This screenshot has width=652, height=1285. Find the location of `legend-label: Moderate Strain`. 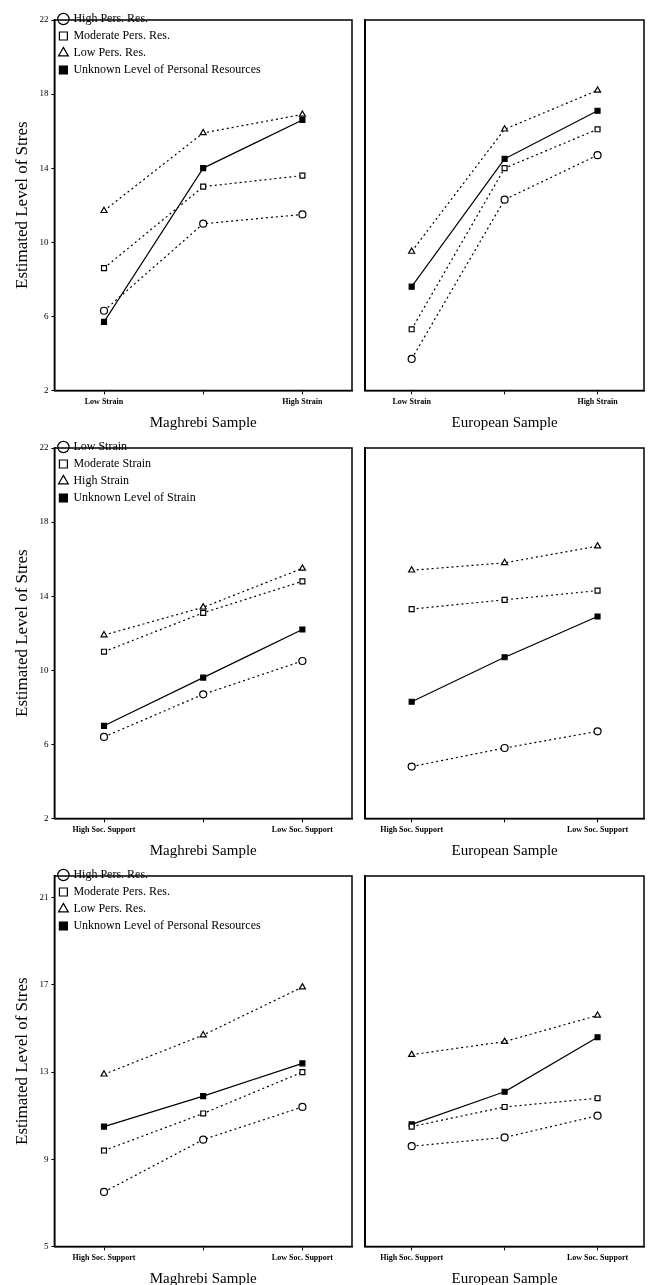

legend-label: Moderate Strain is located at coordinates (112, 463).